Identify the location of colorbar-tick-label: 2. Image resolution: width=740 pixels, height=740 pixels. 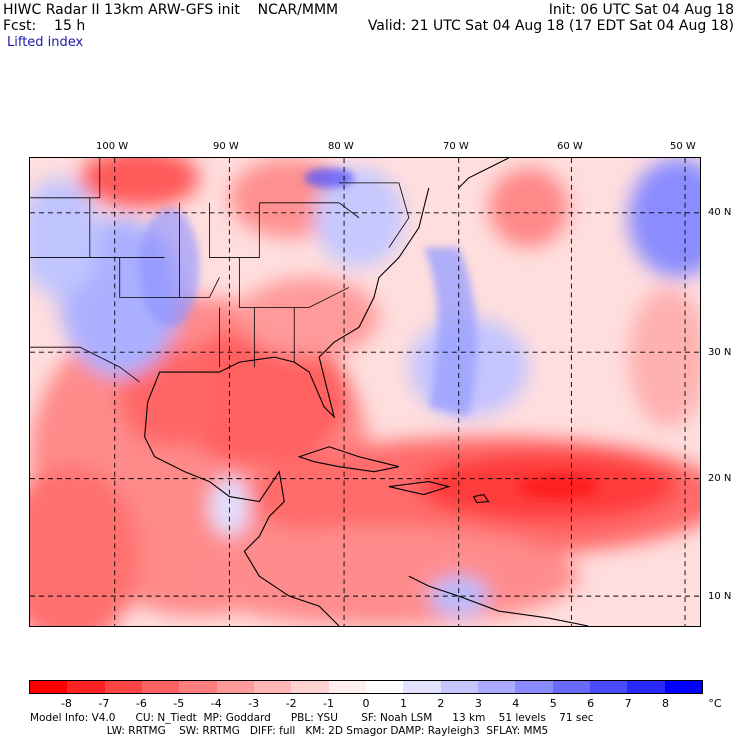
(441, 703).